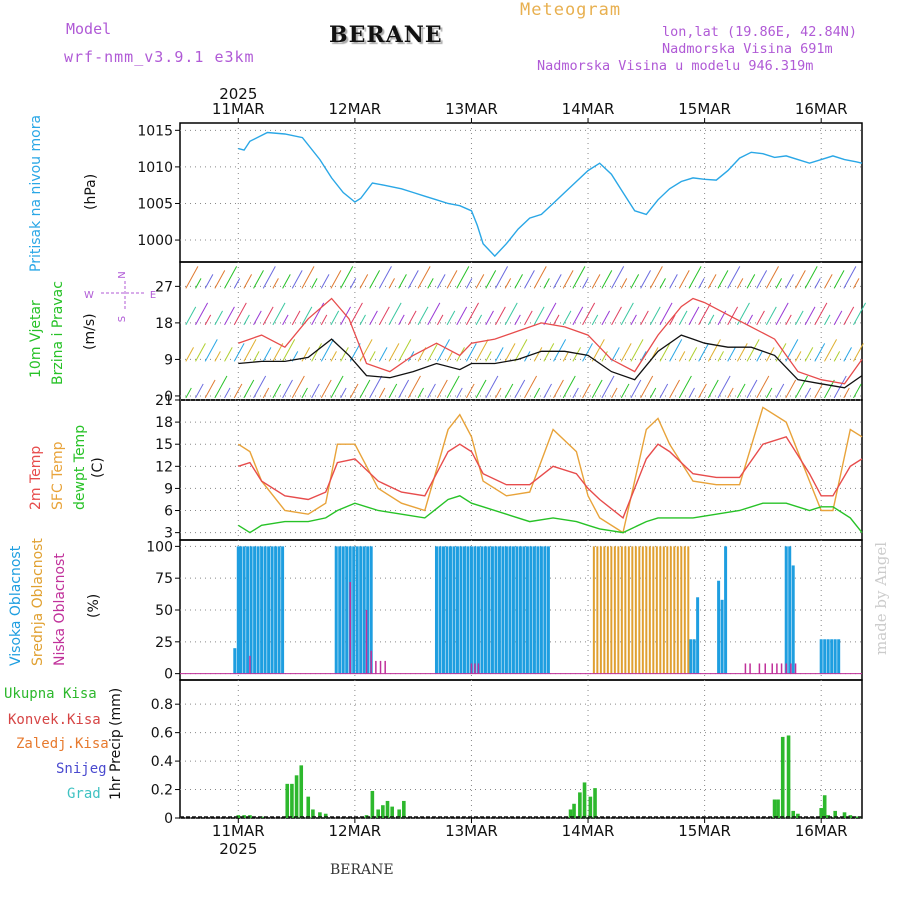 This screenshot has height=900, width=900. Describe the element at coordinates (159, 57) in the screenshot. I see `model-name: wrf-nmm_v3.9.1 e3km` at that location.